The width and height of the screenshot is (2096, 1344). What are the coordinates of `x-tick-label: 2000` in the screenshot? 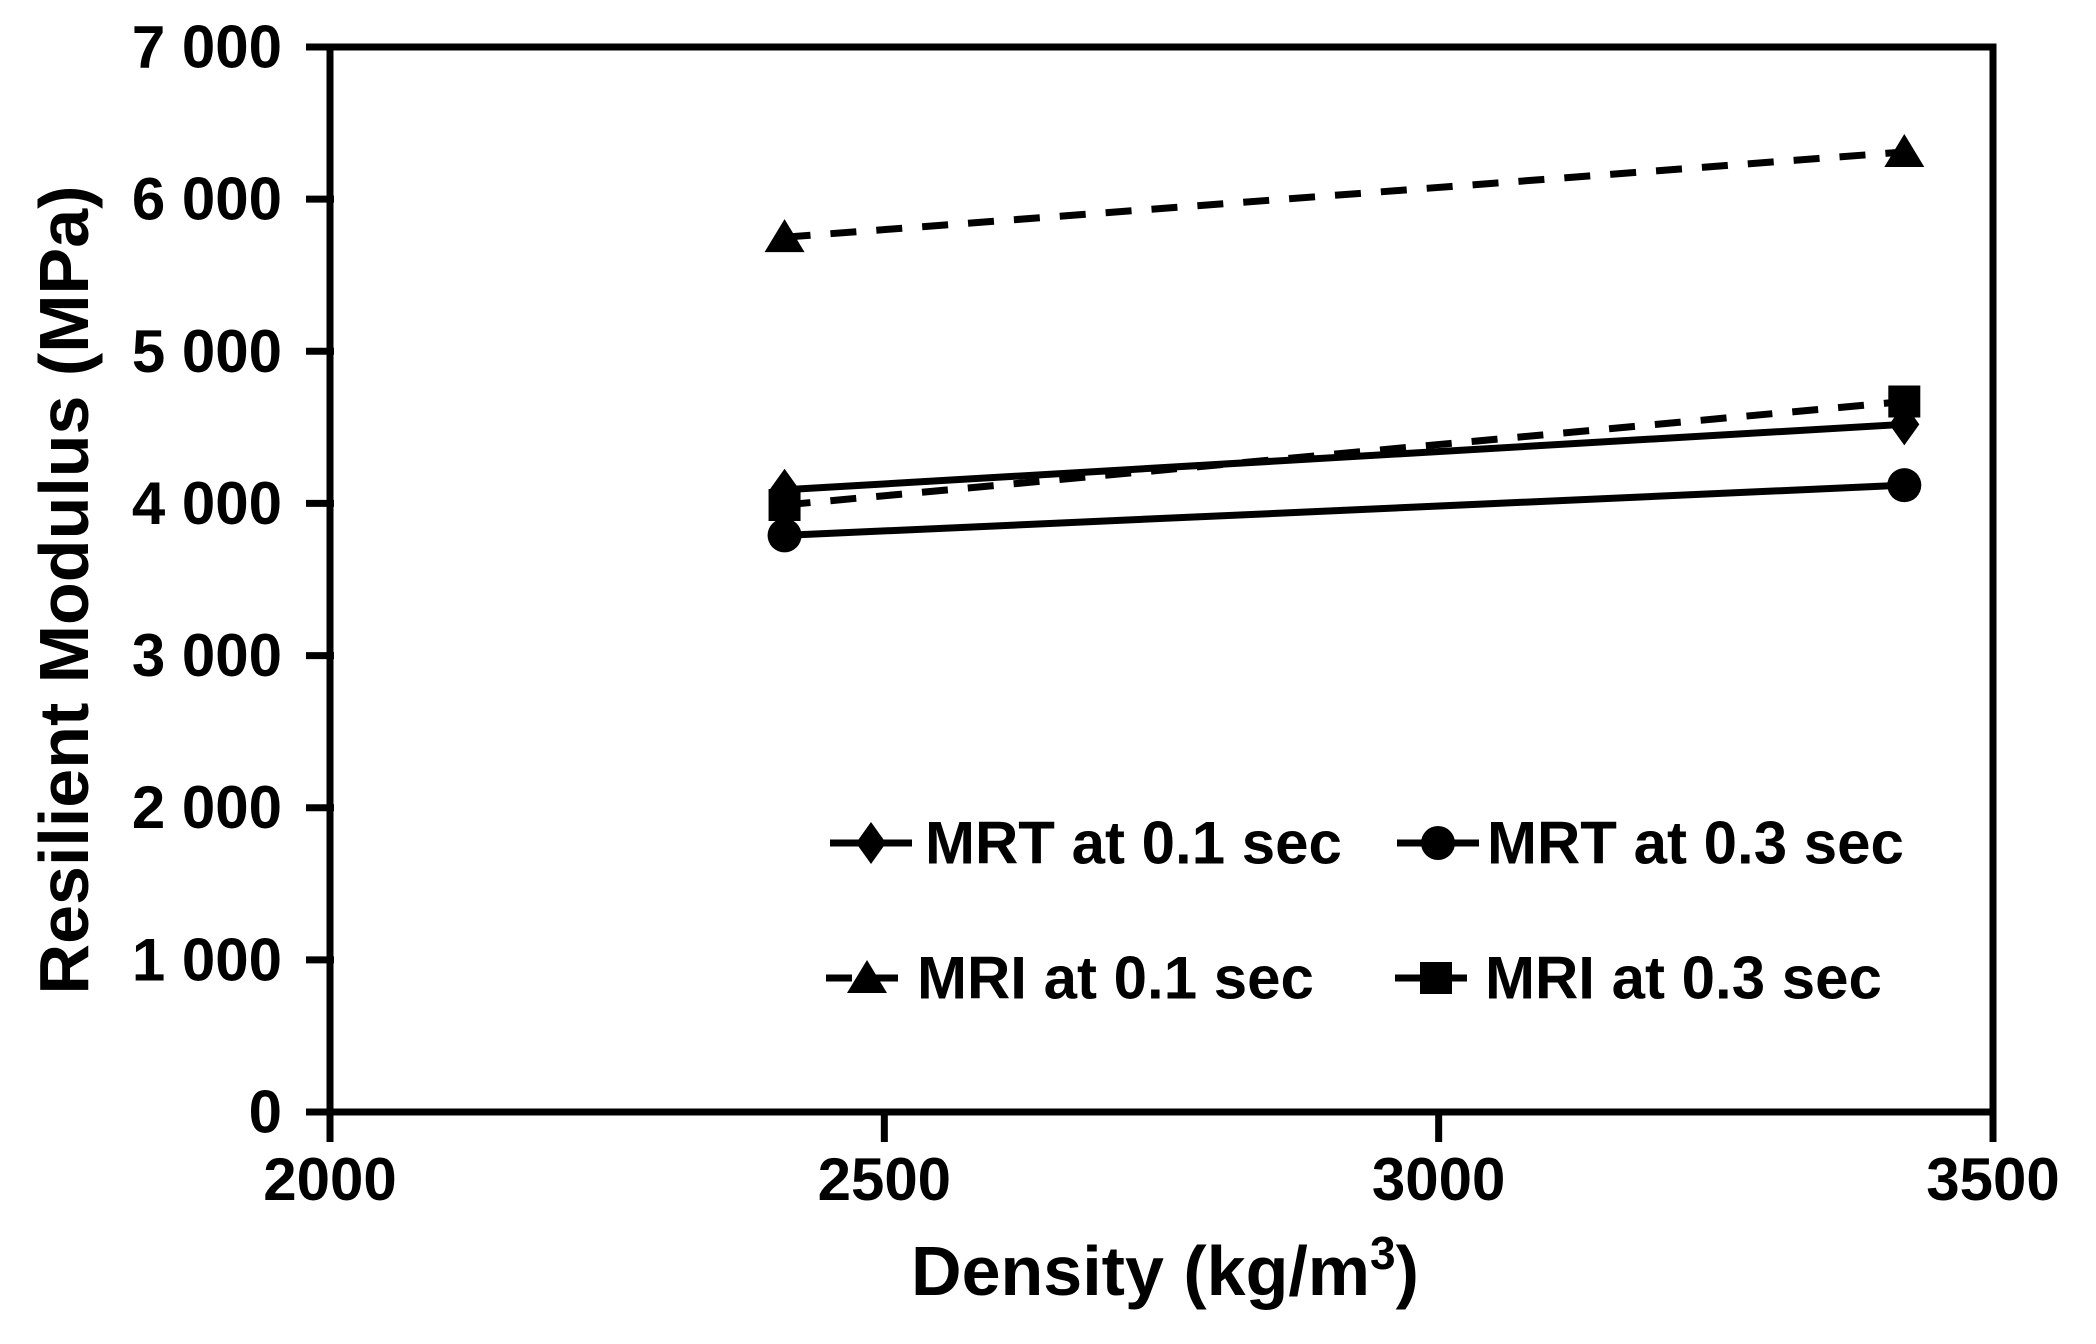 It's located at (329, 1179).